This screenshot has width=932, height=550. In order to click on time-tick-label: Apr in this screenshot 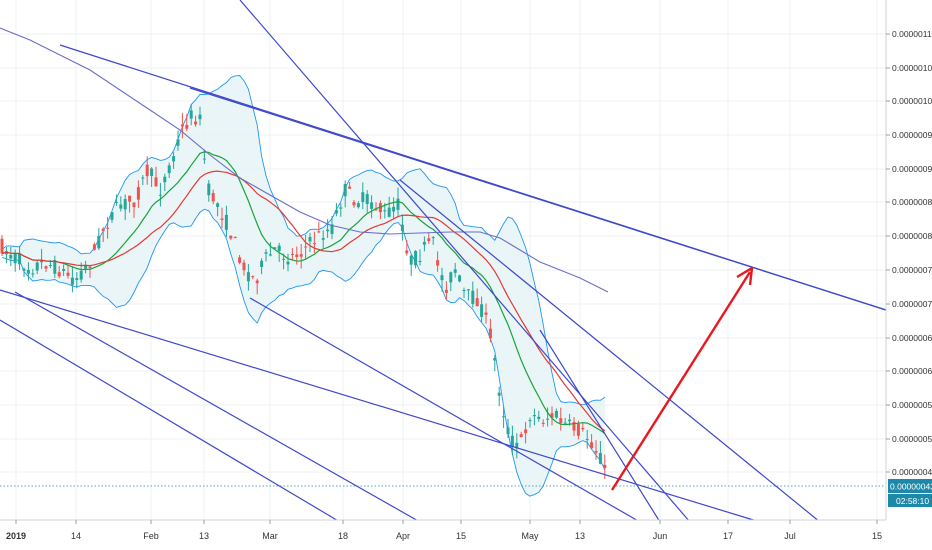, I will do `click(403, 536)`.